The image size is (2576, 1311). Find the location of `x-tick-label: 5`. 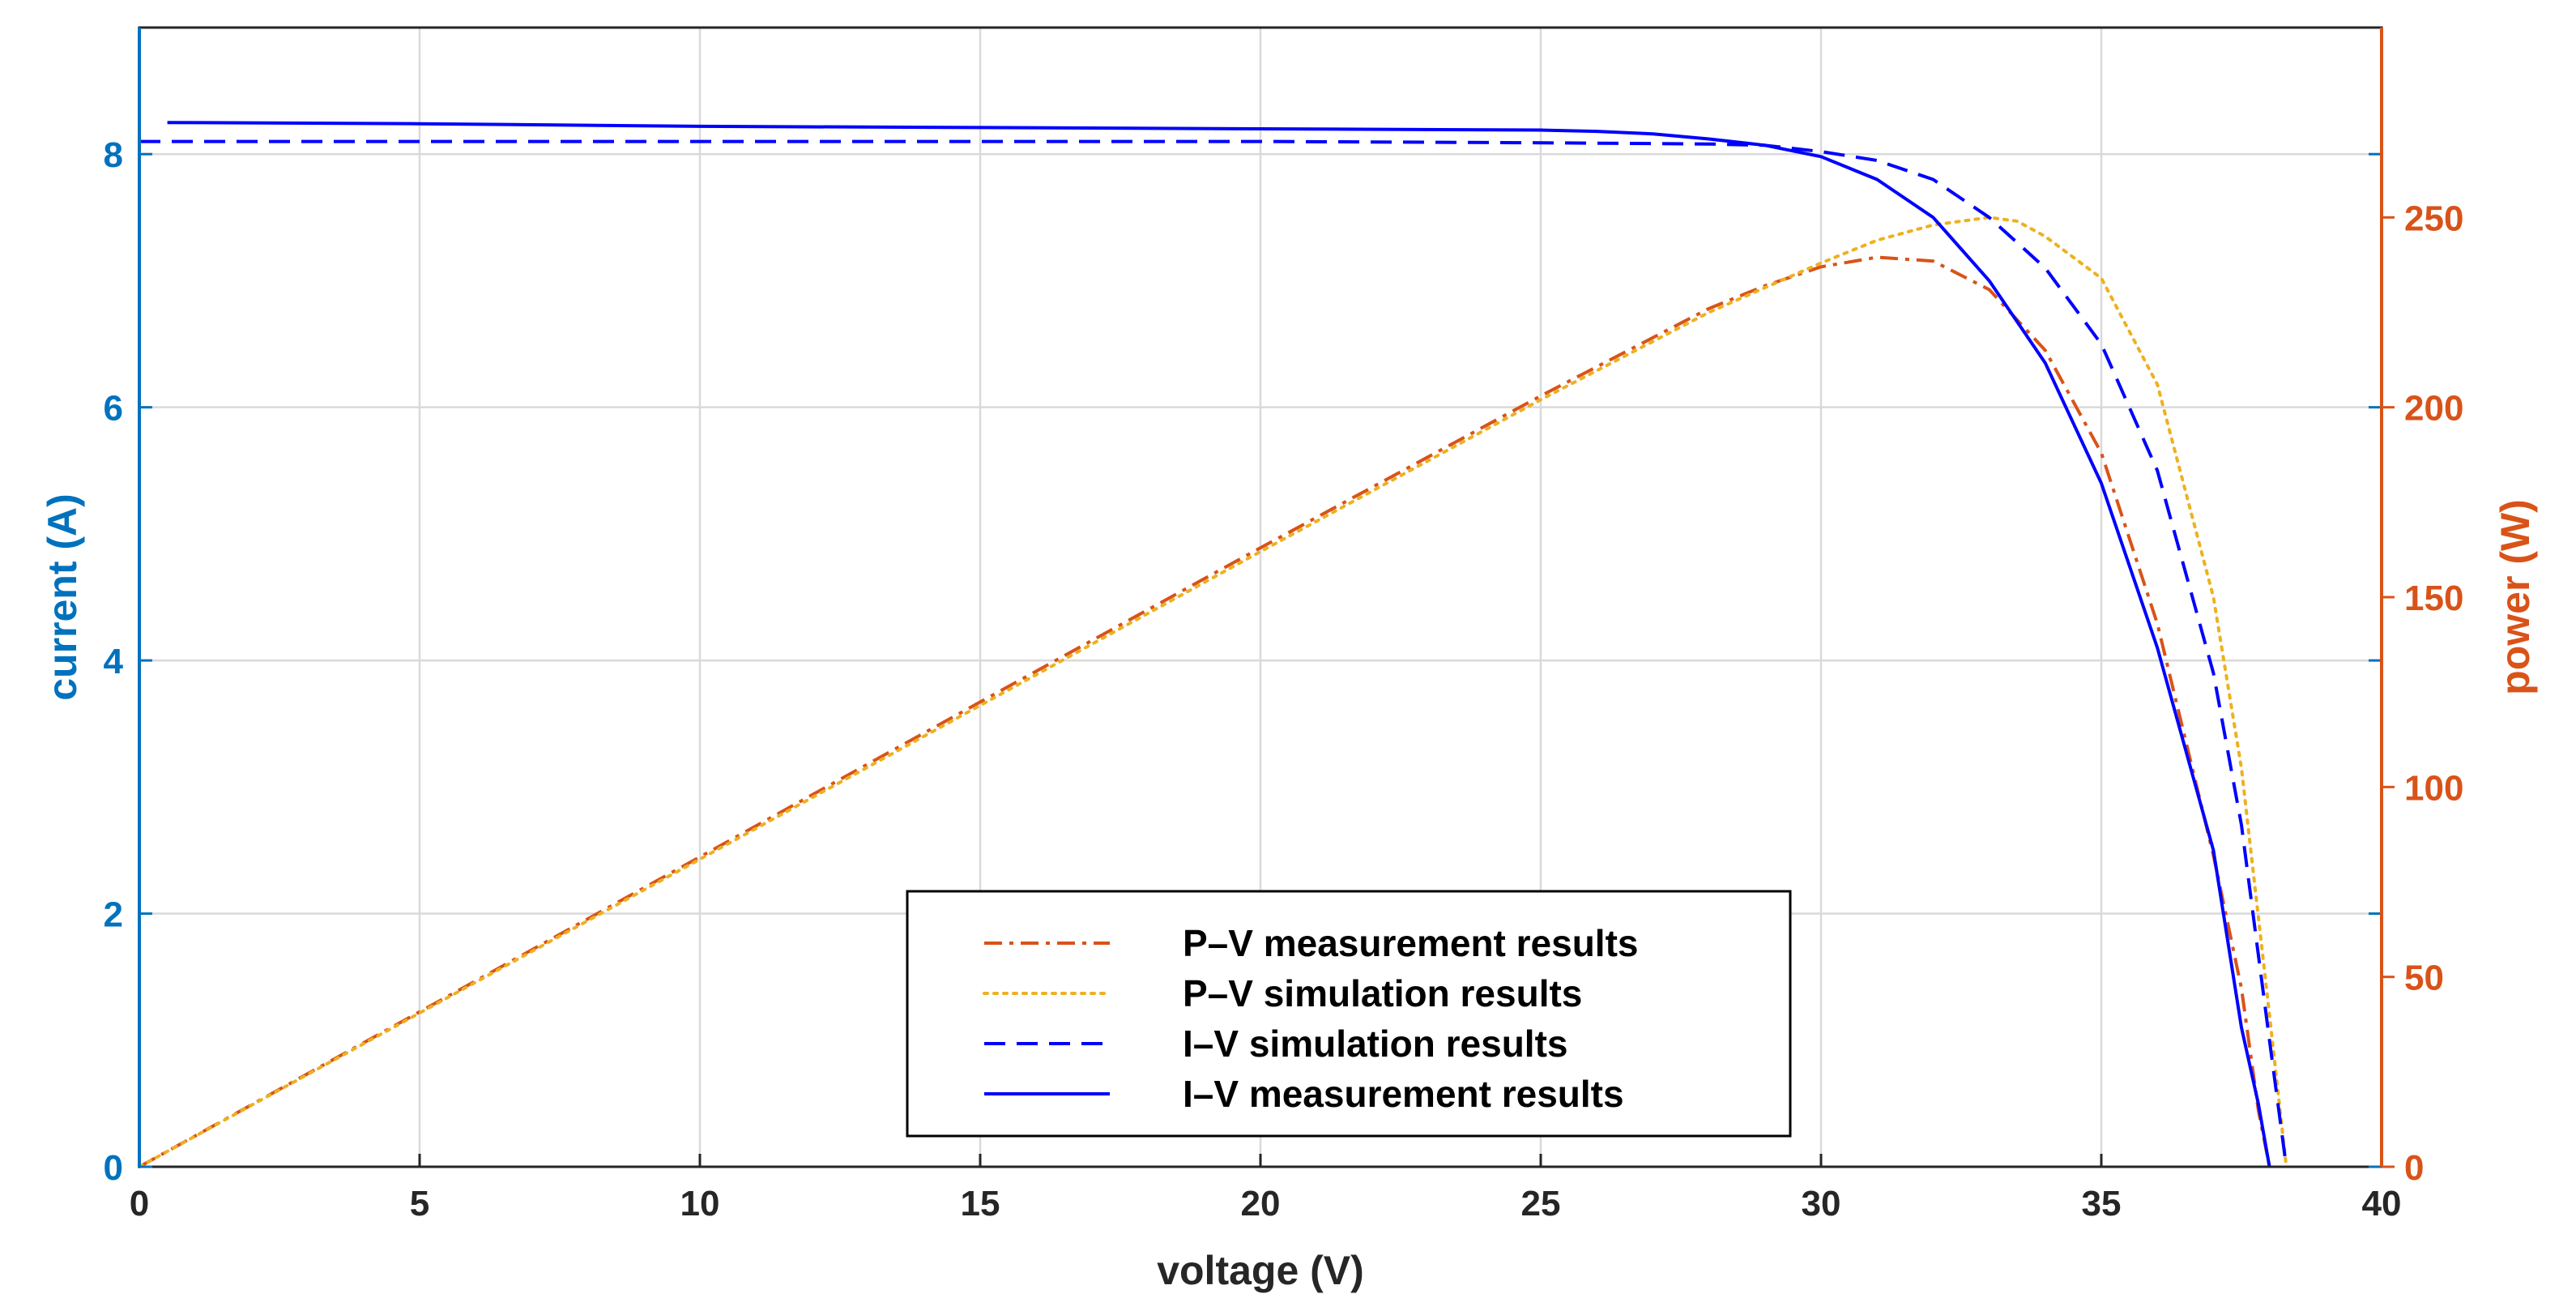

x-tick-label: 5 is located at coordinates (420, 1203).